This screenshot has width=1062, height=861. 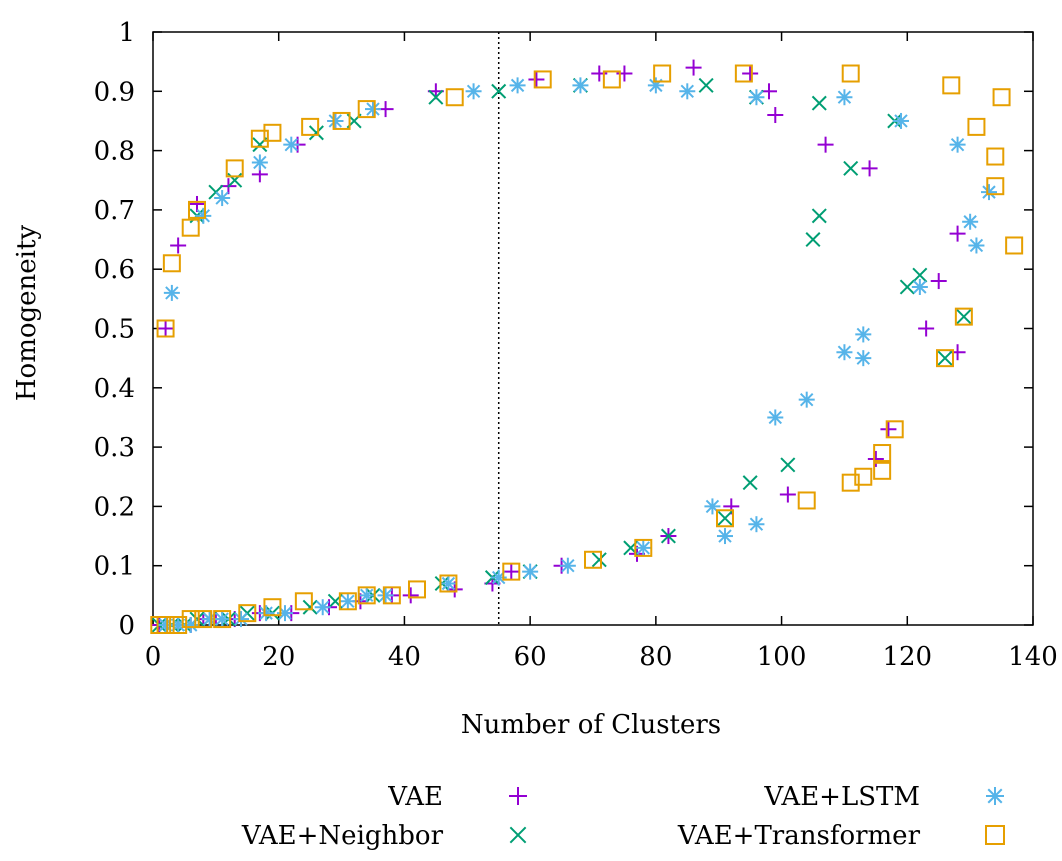 What do you see at coordinates (114, 270) in the screenshot?
I see `y-tick-label: 0.6` at bounding box center [114, 270].